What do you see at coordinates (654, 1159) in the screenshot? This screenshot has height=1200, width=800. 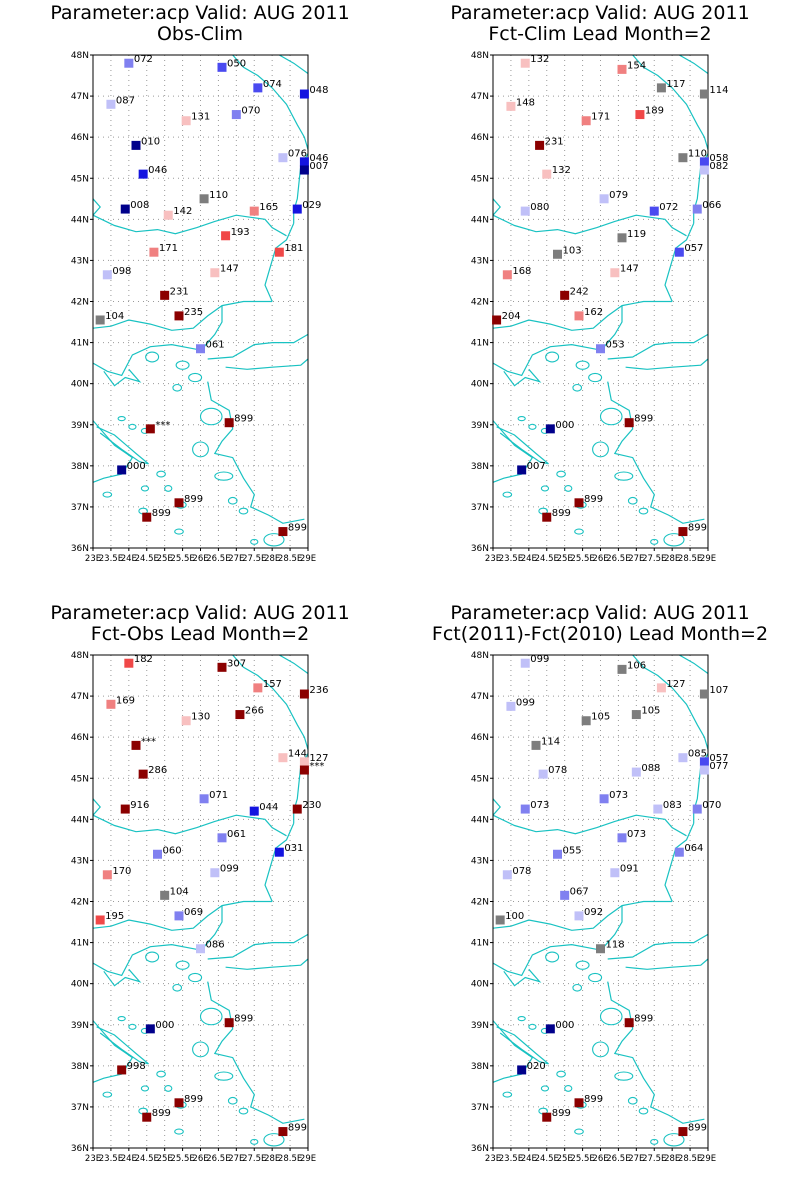 I see `x-tick-label: 27.5E` at bounding box center [654, 1159].